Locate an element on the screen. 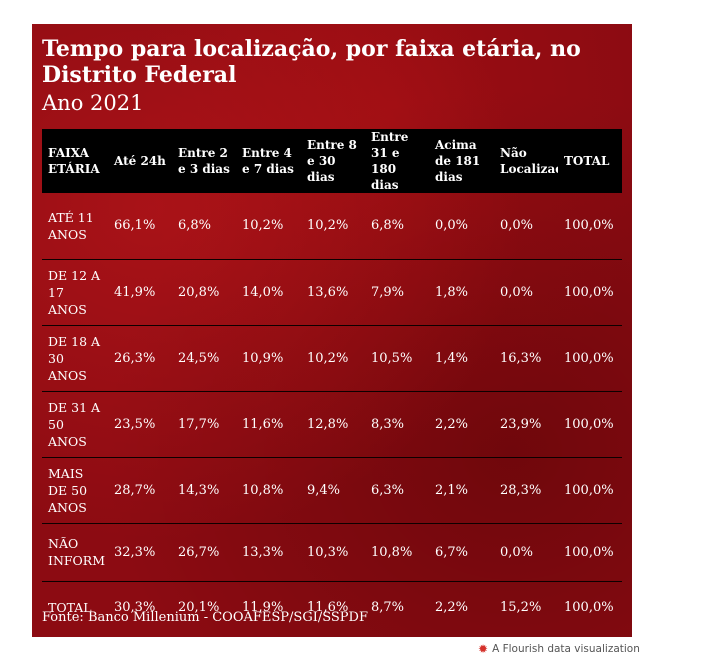 The image size is (725, 663). table-cell: 6,7% is located at coordinates (452, 552).